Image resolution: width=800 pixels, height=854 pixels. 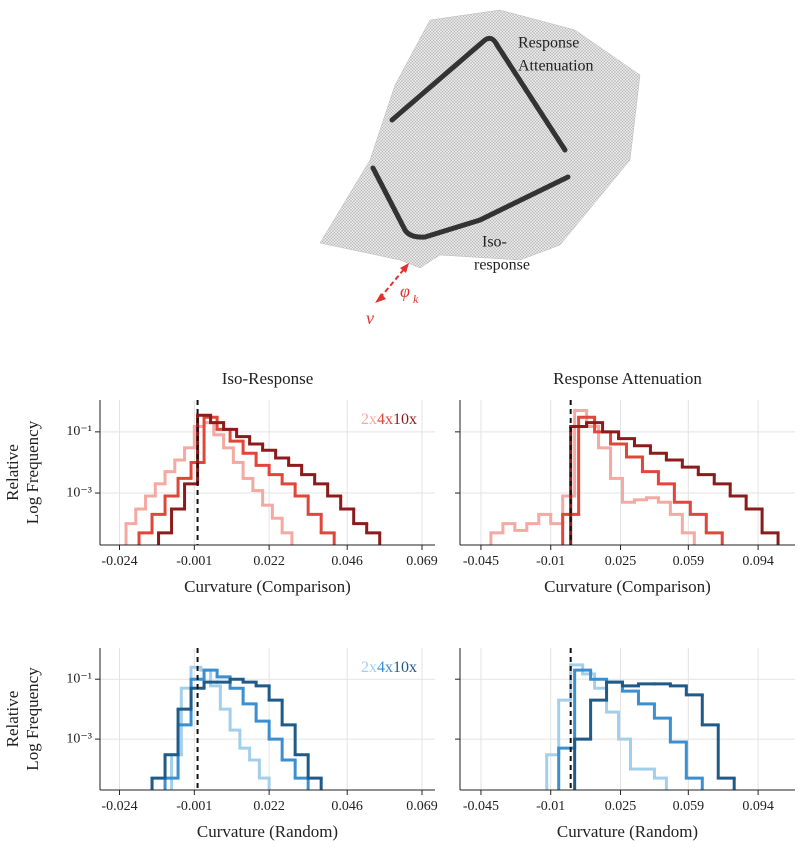 I want to click on label: Iso-, so click(x=494, y=242).